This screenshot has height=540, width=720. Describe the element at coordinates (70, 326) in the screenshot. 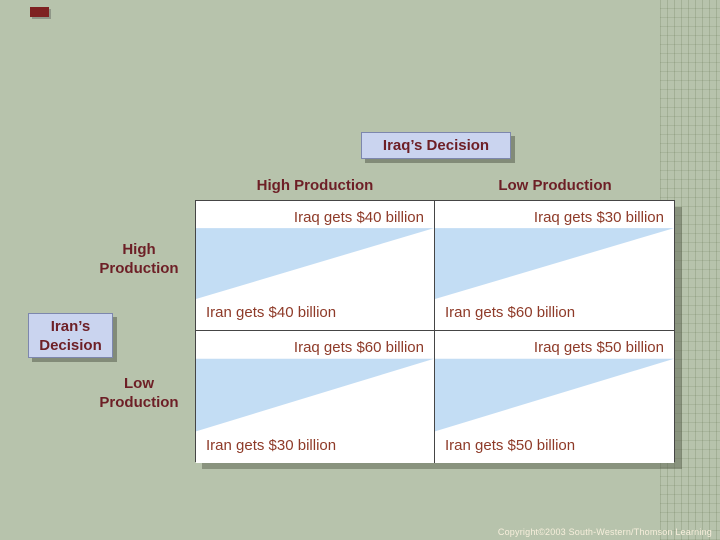

I see `iran-decision-line1: Iran’s` at that location.